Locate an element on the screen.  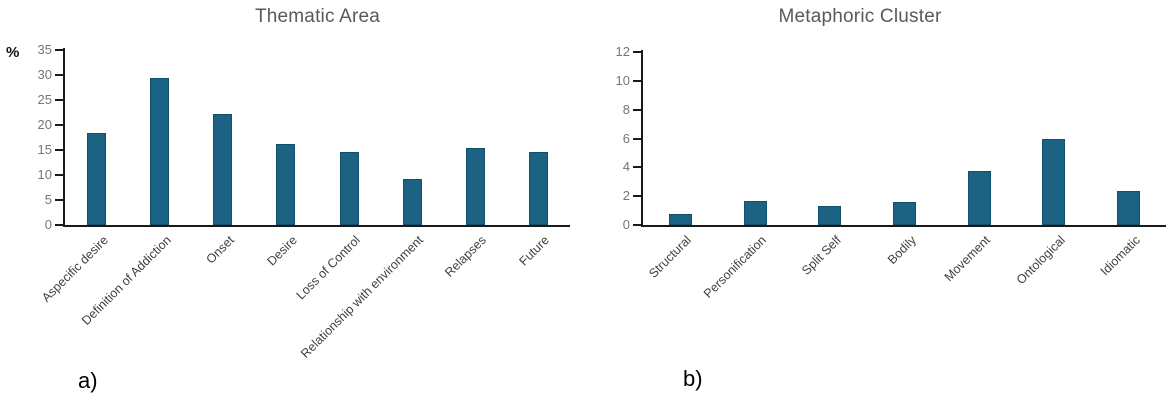
y-tick-label: 8 is located at coordinates (626, 109).